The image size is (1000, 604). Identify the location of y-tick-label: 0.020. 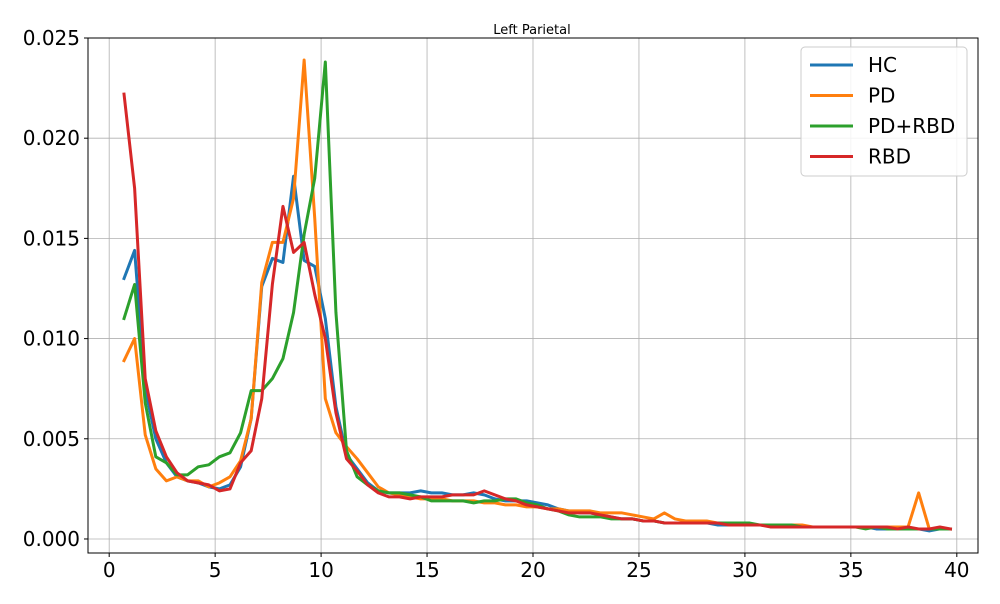
(51, 138).